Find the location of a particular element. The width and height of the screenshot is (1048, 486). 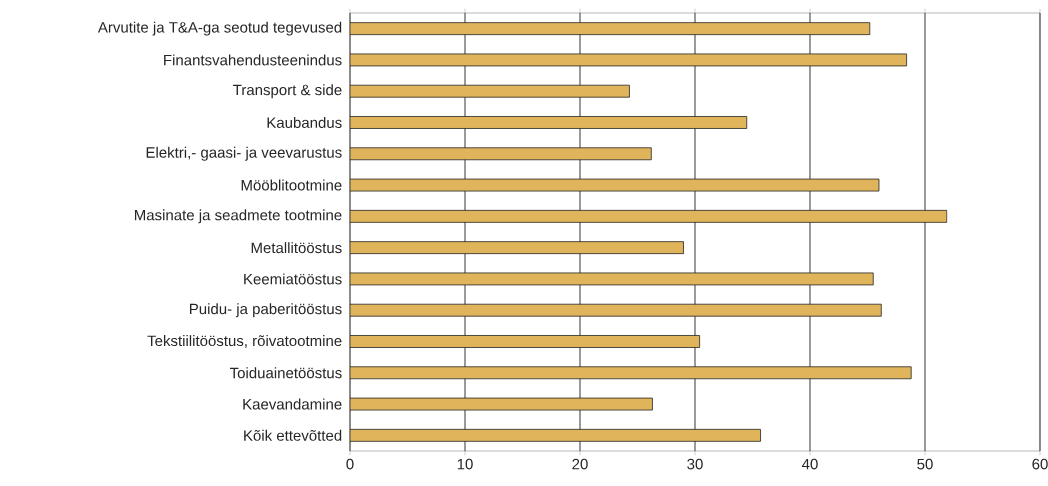

x-tick-label: 40 is located at coordinates (810, 464).